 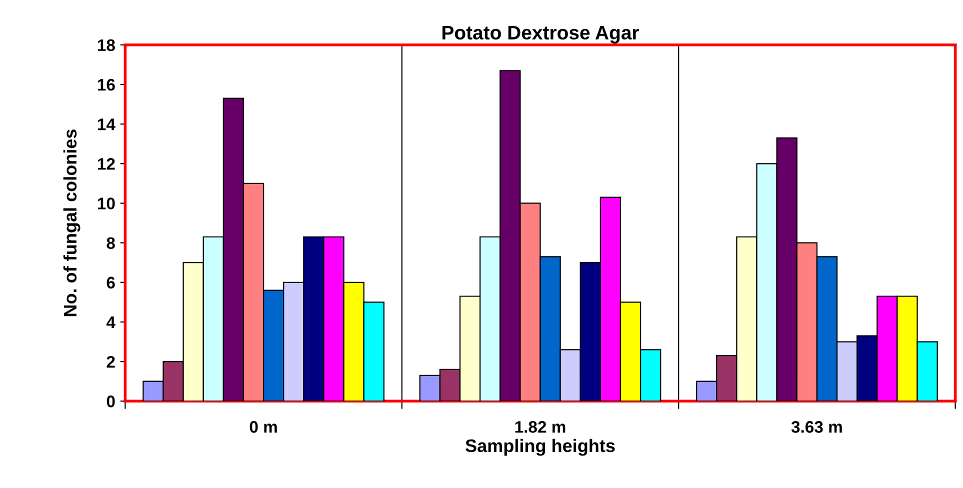 What do you see at coordinates (540, 447) in the screenshot?
I see `x-axis-title: Sampling heights` at bounding box center [540, 447].